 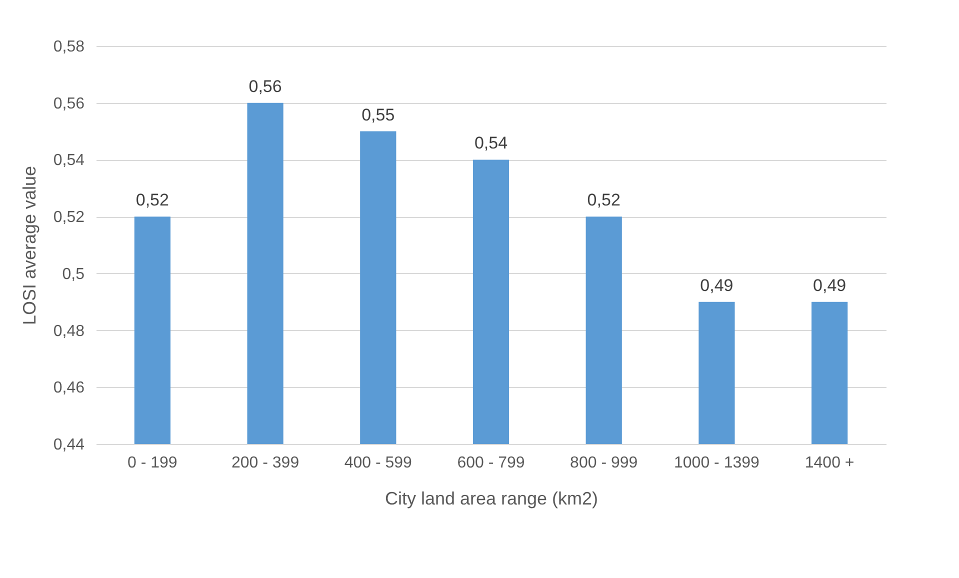 What do you see at coordinates (69, 388) in the screenshot?
I see `y-tick-label: 0,46` at bounding box center [69, 388].